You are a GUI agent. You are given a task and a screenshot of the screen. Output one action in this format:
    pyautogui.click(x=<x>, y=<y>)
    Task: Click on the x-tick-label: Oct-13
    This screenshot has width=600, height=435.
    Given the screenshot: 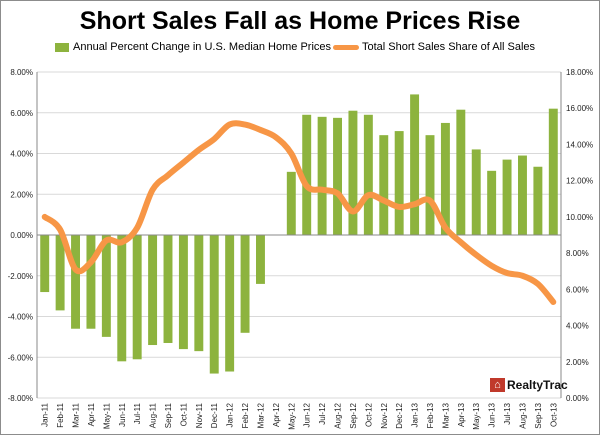 What is the action you would take?
    pyautogui.click(x=553, y=414)
    